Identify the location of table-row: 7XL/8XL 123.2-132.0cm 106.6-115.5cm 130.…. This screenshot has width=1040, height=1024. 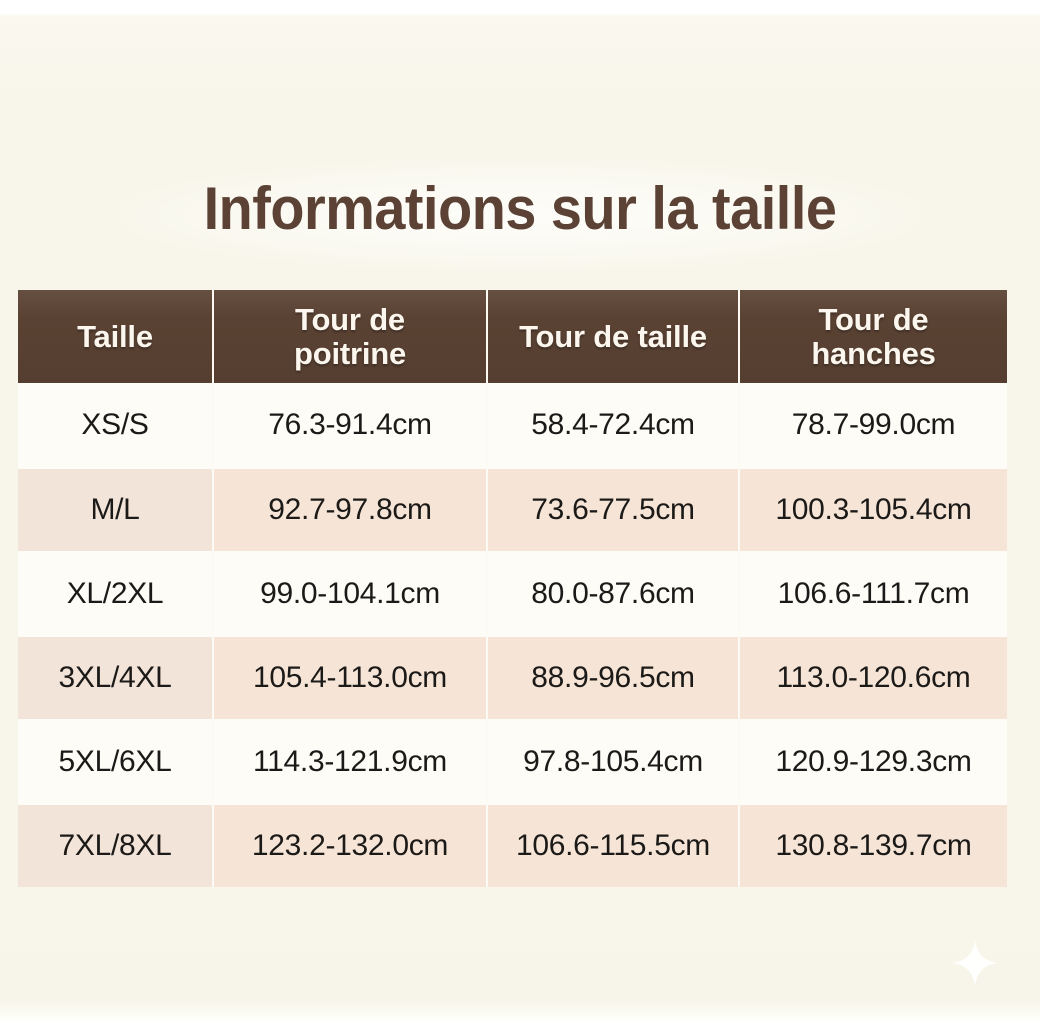
(512, 845).